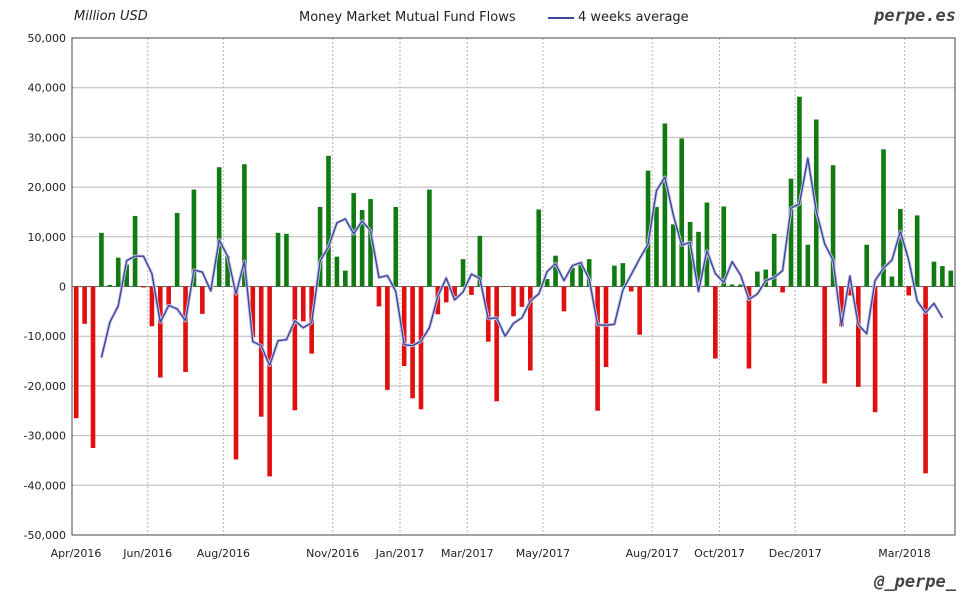  I want to click on y-tick-label: -10,000, so click(45, 336).